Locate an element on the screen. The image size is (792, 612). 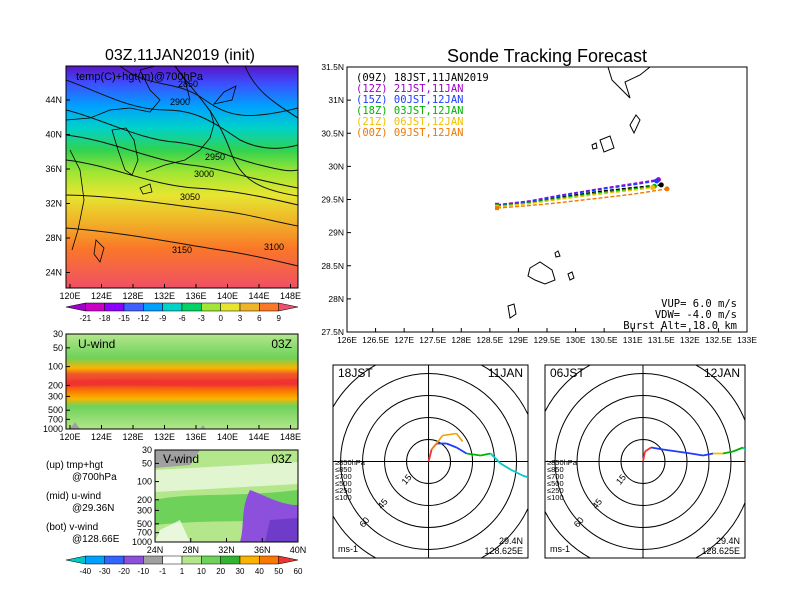
colorbar-label: -15 is located at coordinates (124, 318).